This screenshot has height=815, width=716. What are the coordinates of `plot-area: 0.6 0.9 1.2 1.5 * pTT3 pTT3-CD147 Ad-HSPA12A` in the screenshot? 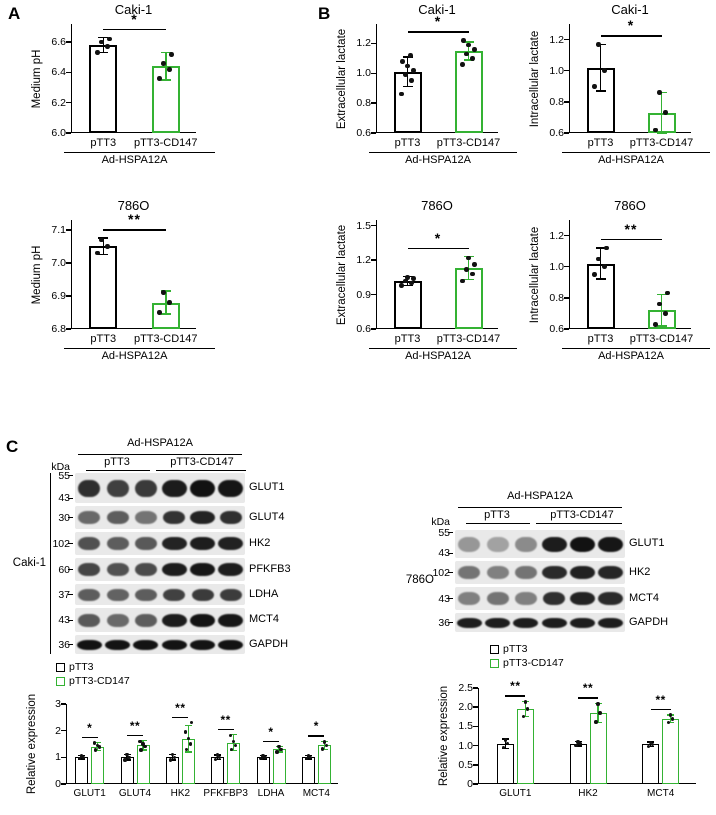 It's located at (436, 291).